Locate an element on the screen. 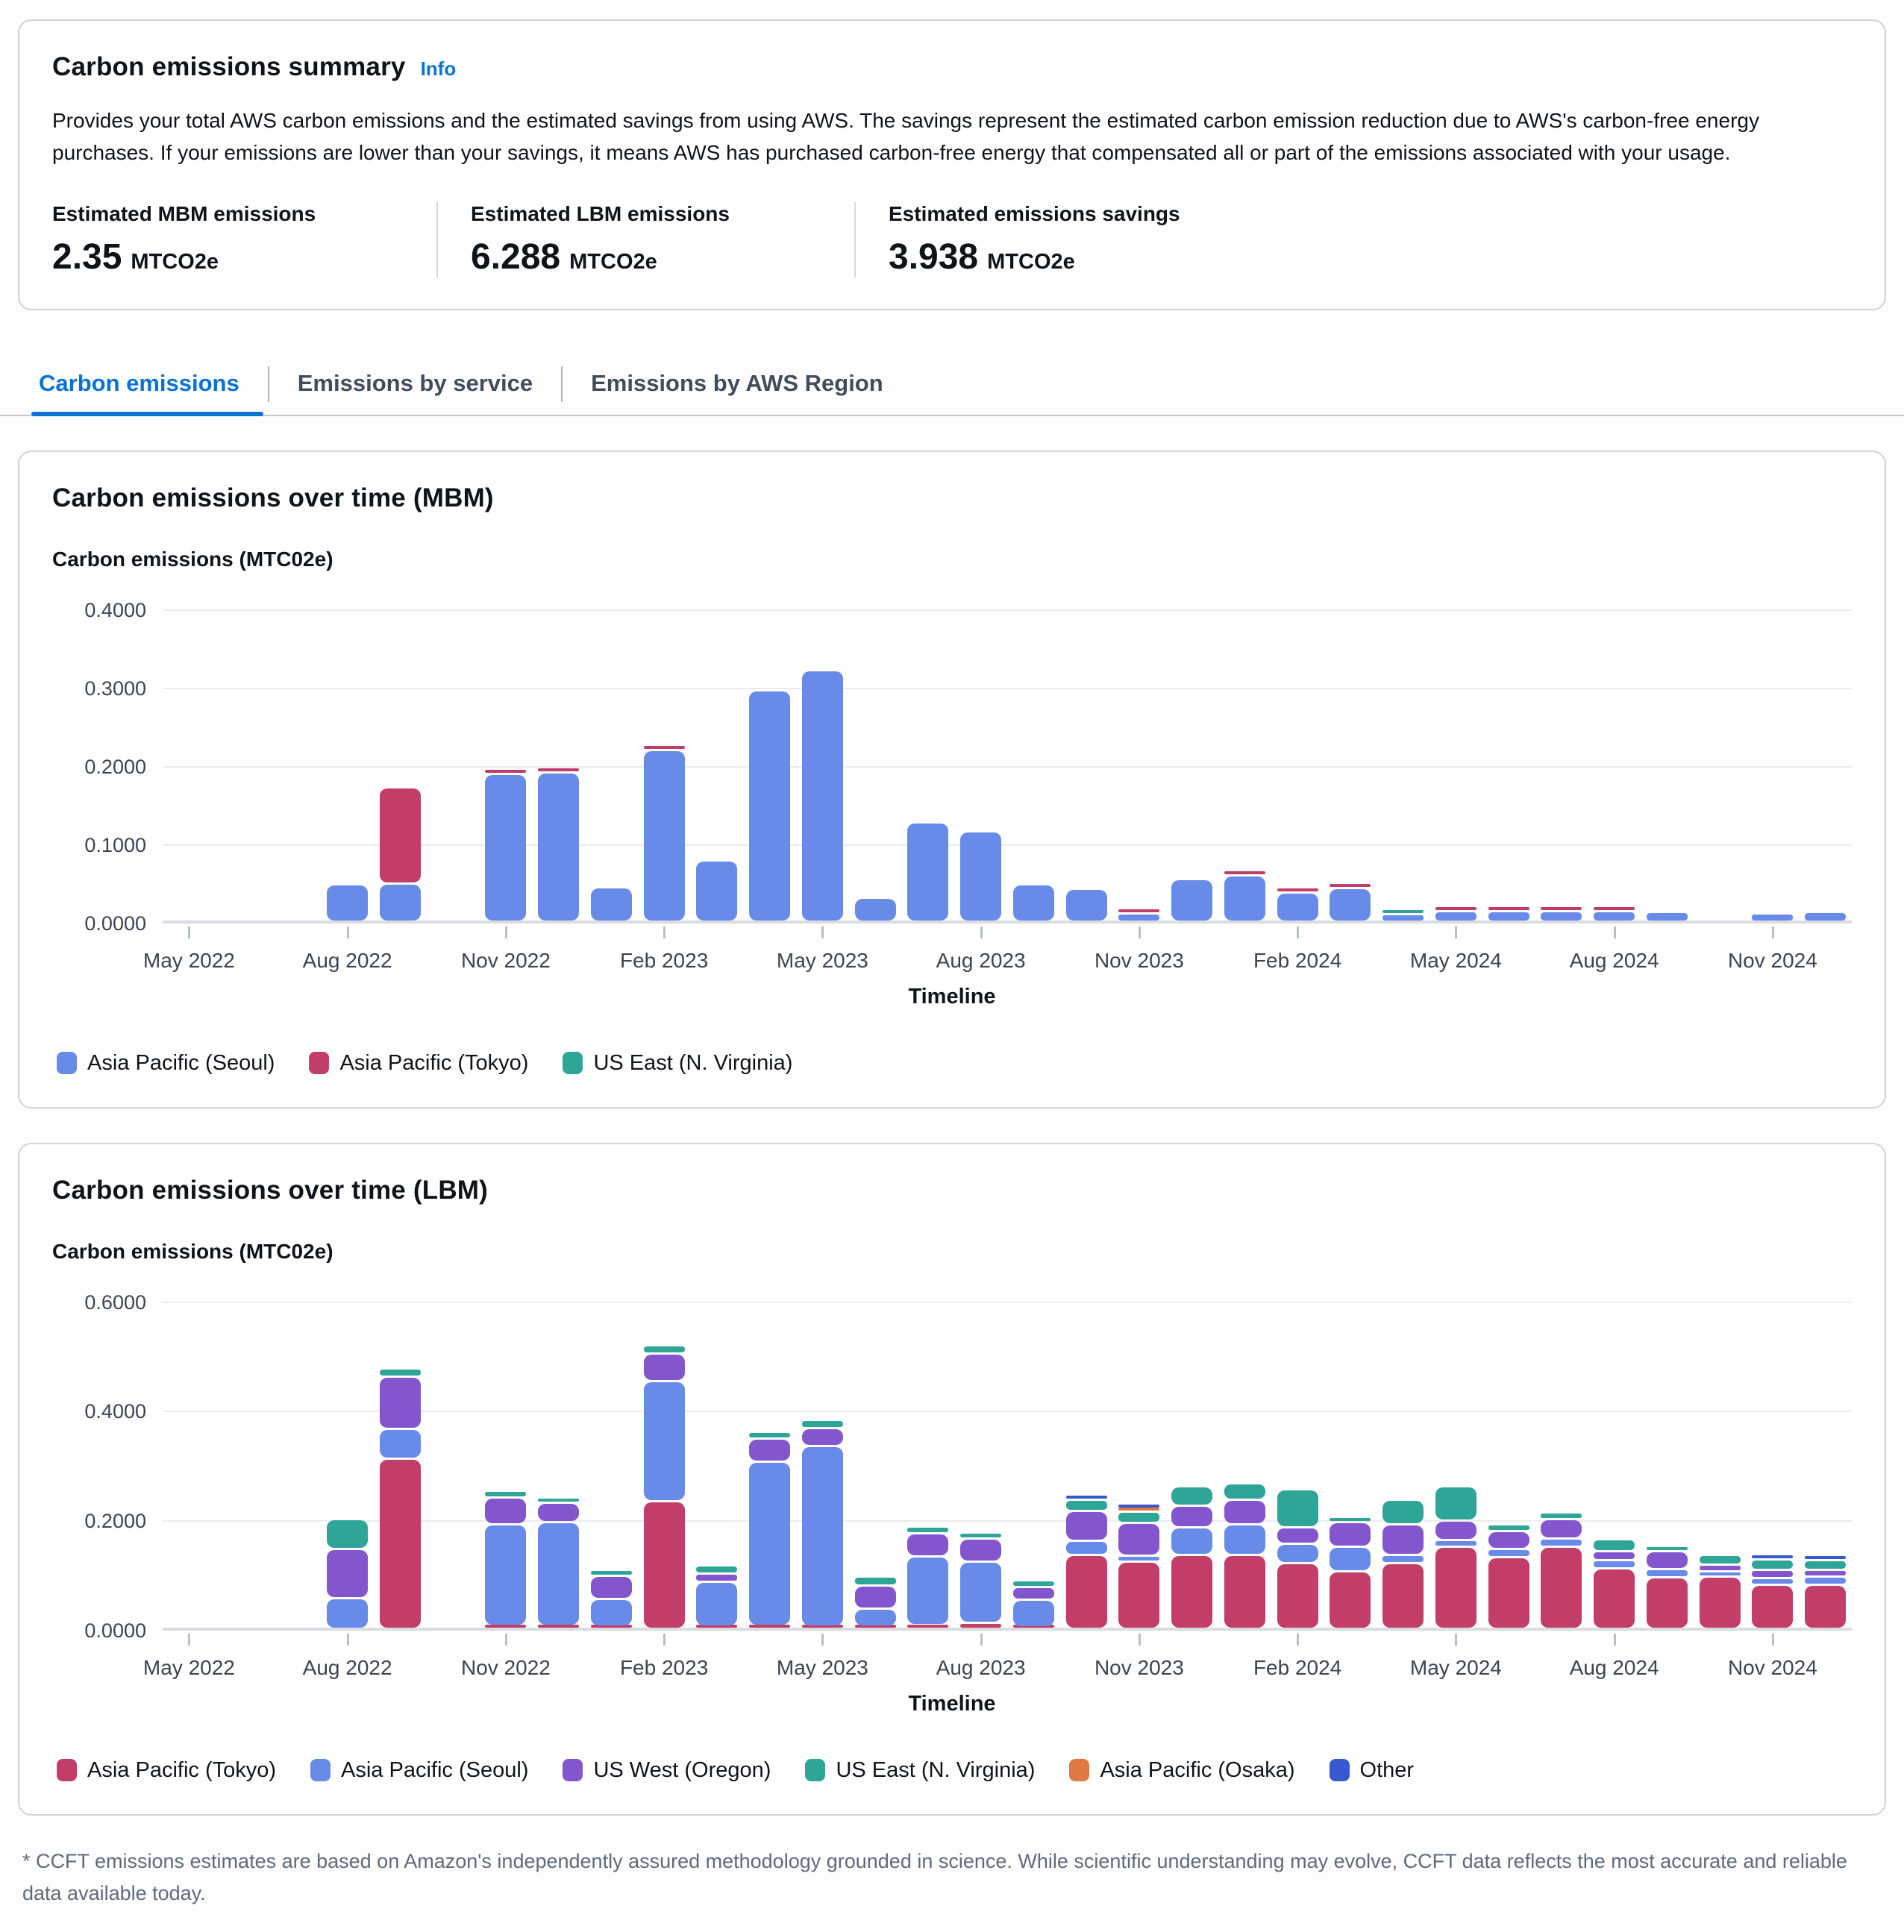  tab-carbon-emissions: Carbon emissions is located at coordinates (149, 387).